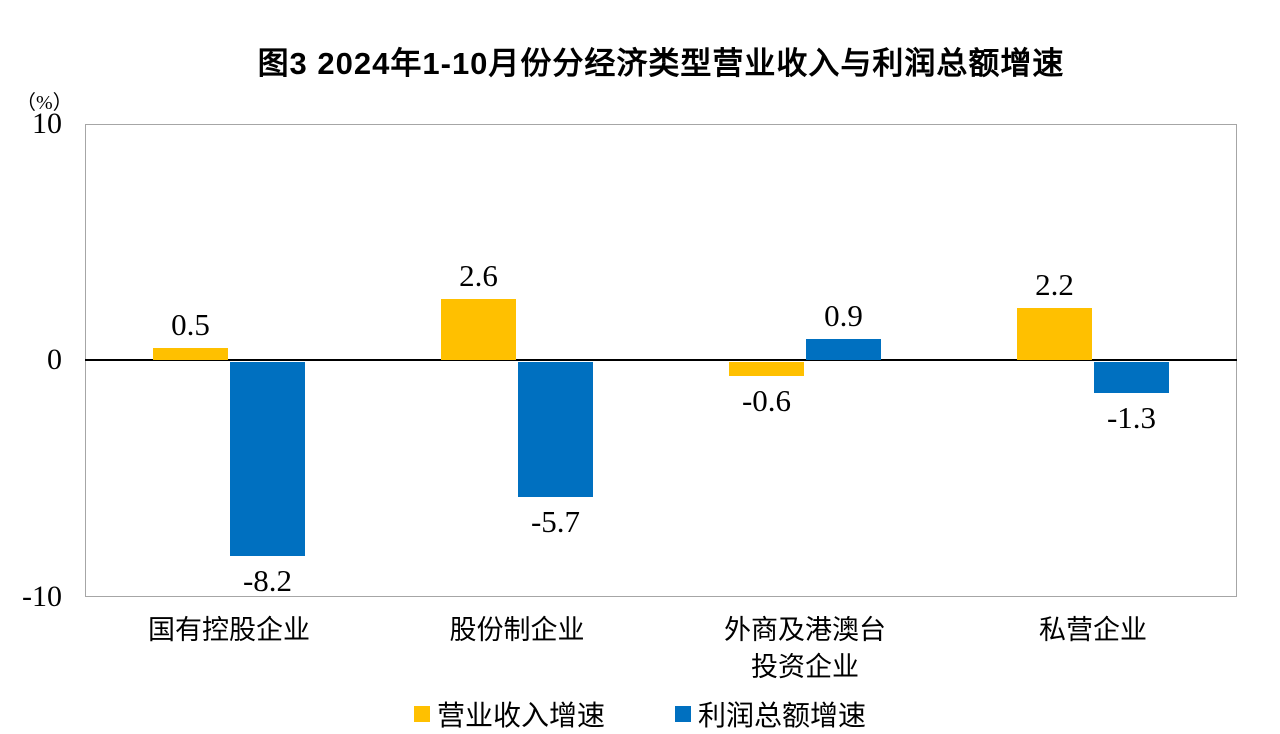 The width and height of the screenshot is (1280, 734). I want to click on bar-value-label: 2.6, so click(478, 275).